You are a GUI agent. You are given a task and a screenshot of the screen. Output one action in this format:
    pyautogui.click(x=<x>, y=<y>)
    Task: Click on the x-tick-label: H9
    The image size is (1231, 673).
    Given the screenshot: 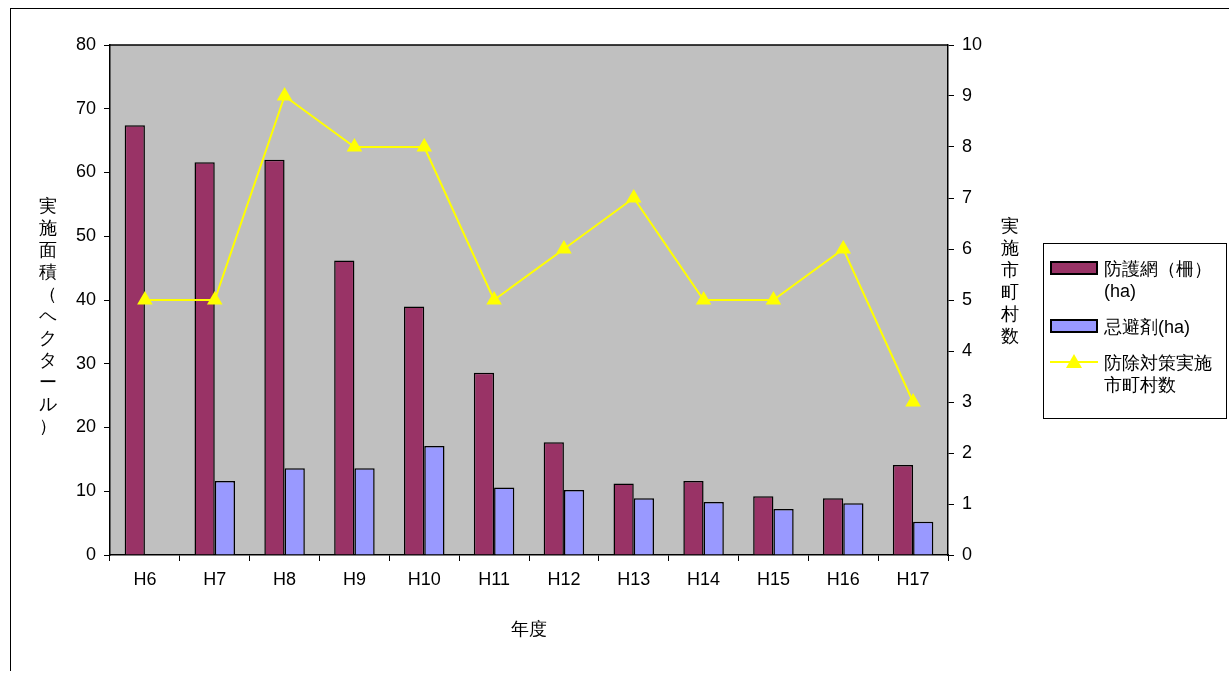 What is the action you would take?
    pyautogui.click(x=354, y=578)
    